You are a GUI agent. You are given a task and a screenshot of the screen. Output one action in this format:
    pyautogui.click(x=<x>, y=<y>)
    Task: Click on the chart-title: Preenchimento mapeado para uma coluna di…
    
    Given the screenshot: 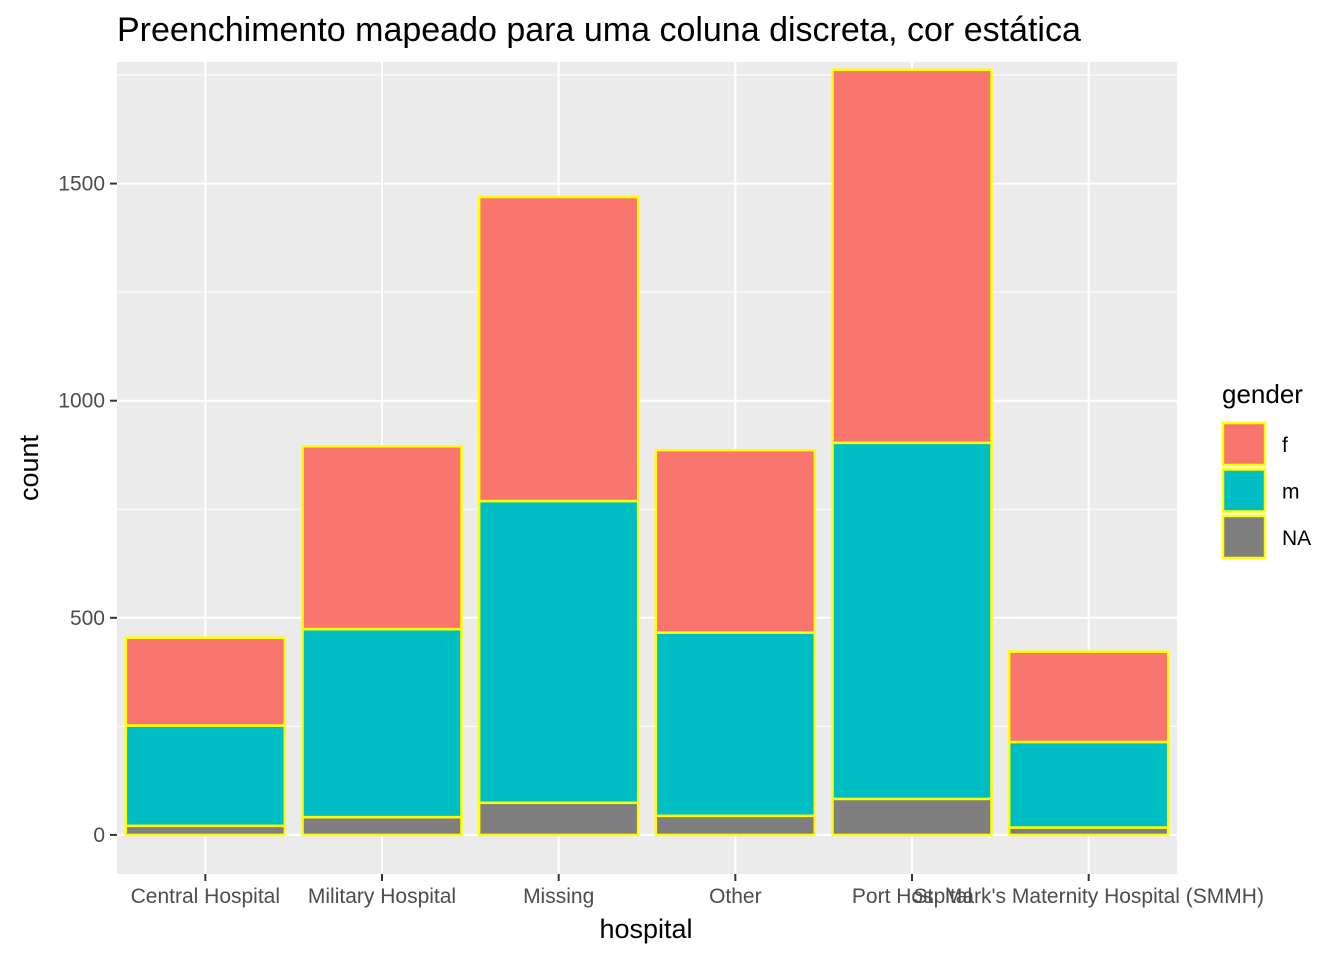 What is the action you would take?
    pyautogui.click(x=599, y=30)
    